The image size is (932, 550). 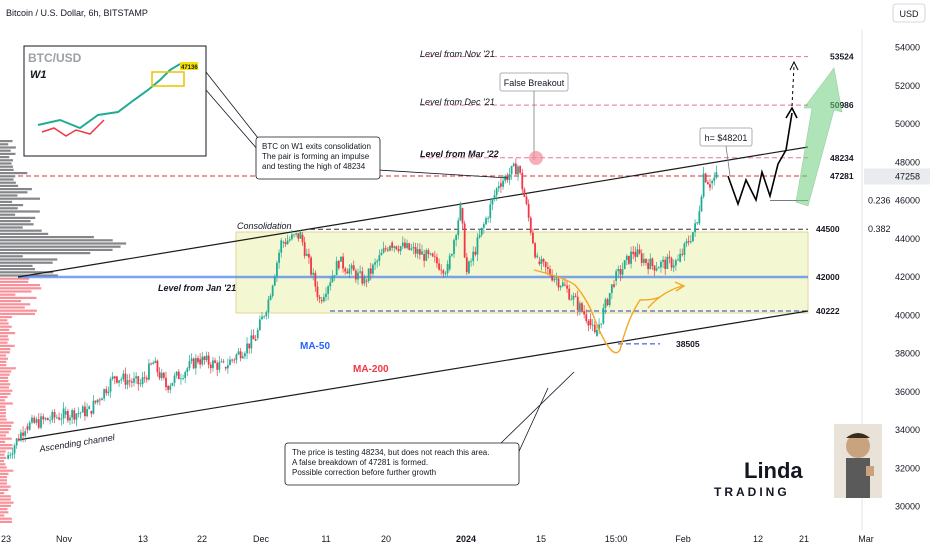 What do you see at coordinates (794, 65) in the screenshot?
I see `projection-dashed-arrowhead` at bounding box center [794, 65].